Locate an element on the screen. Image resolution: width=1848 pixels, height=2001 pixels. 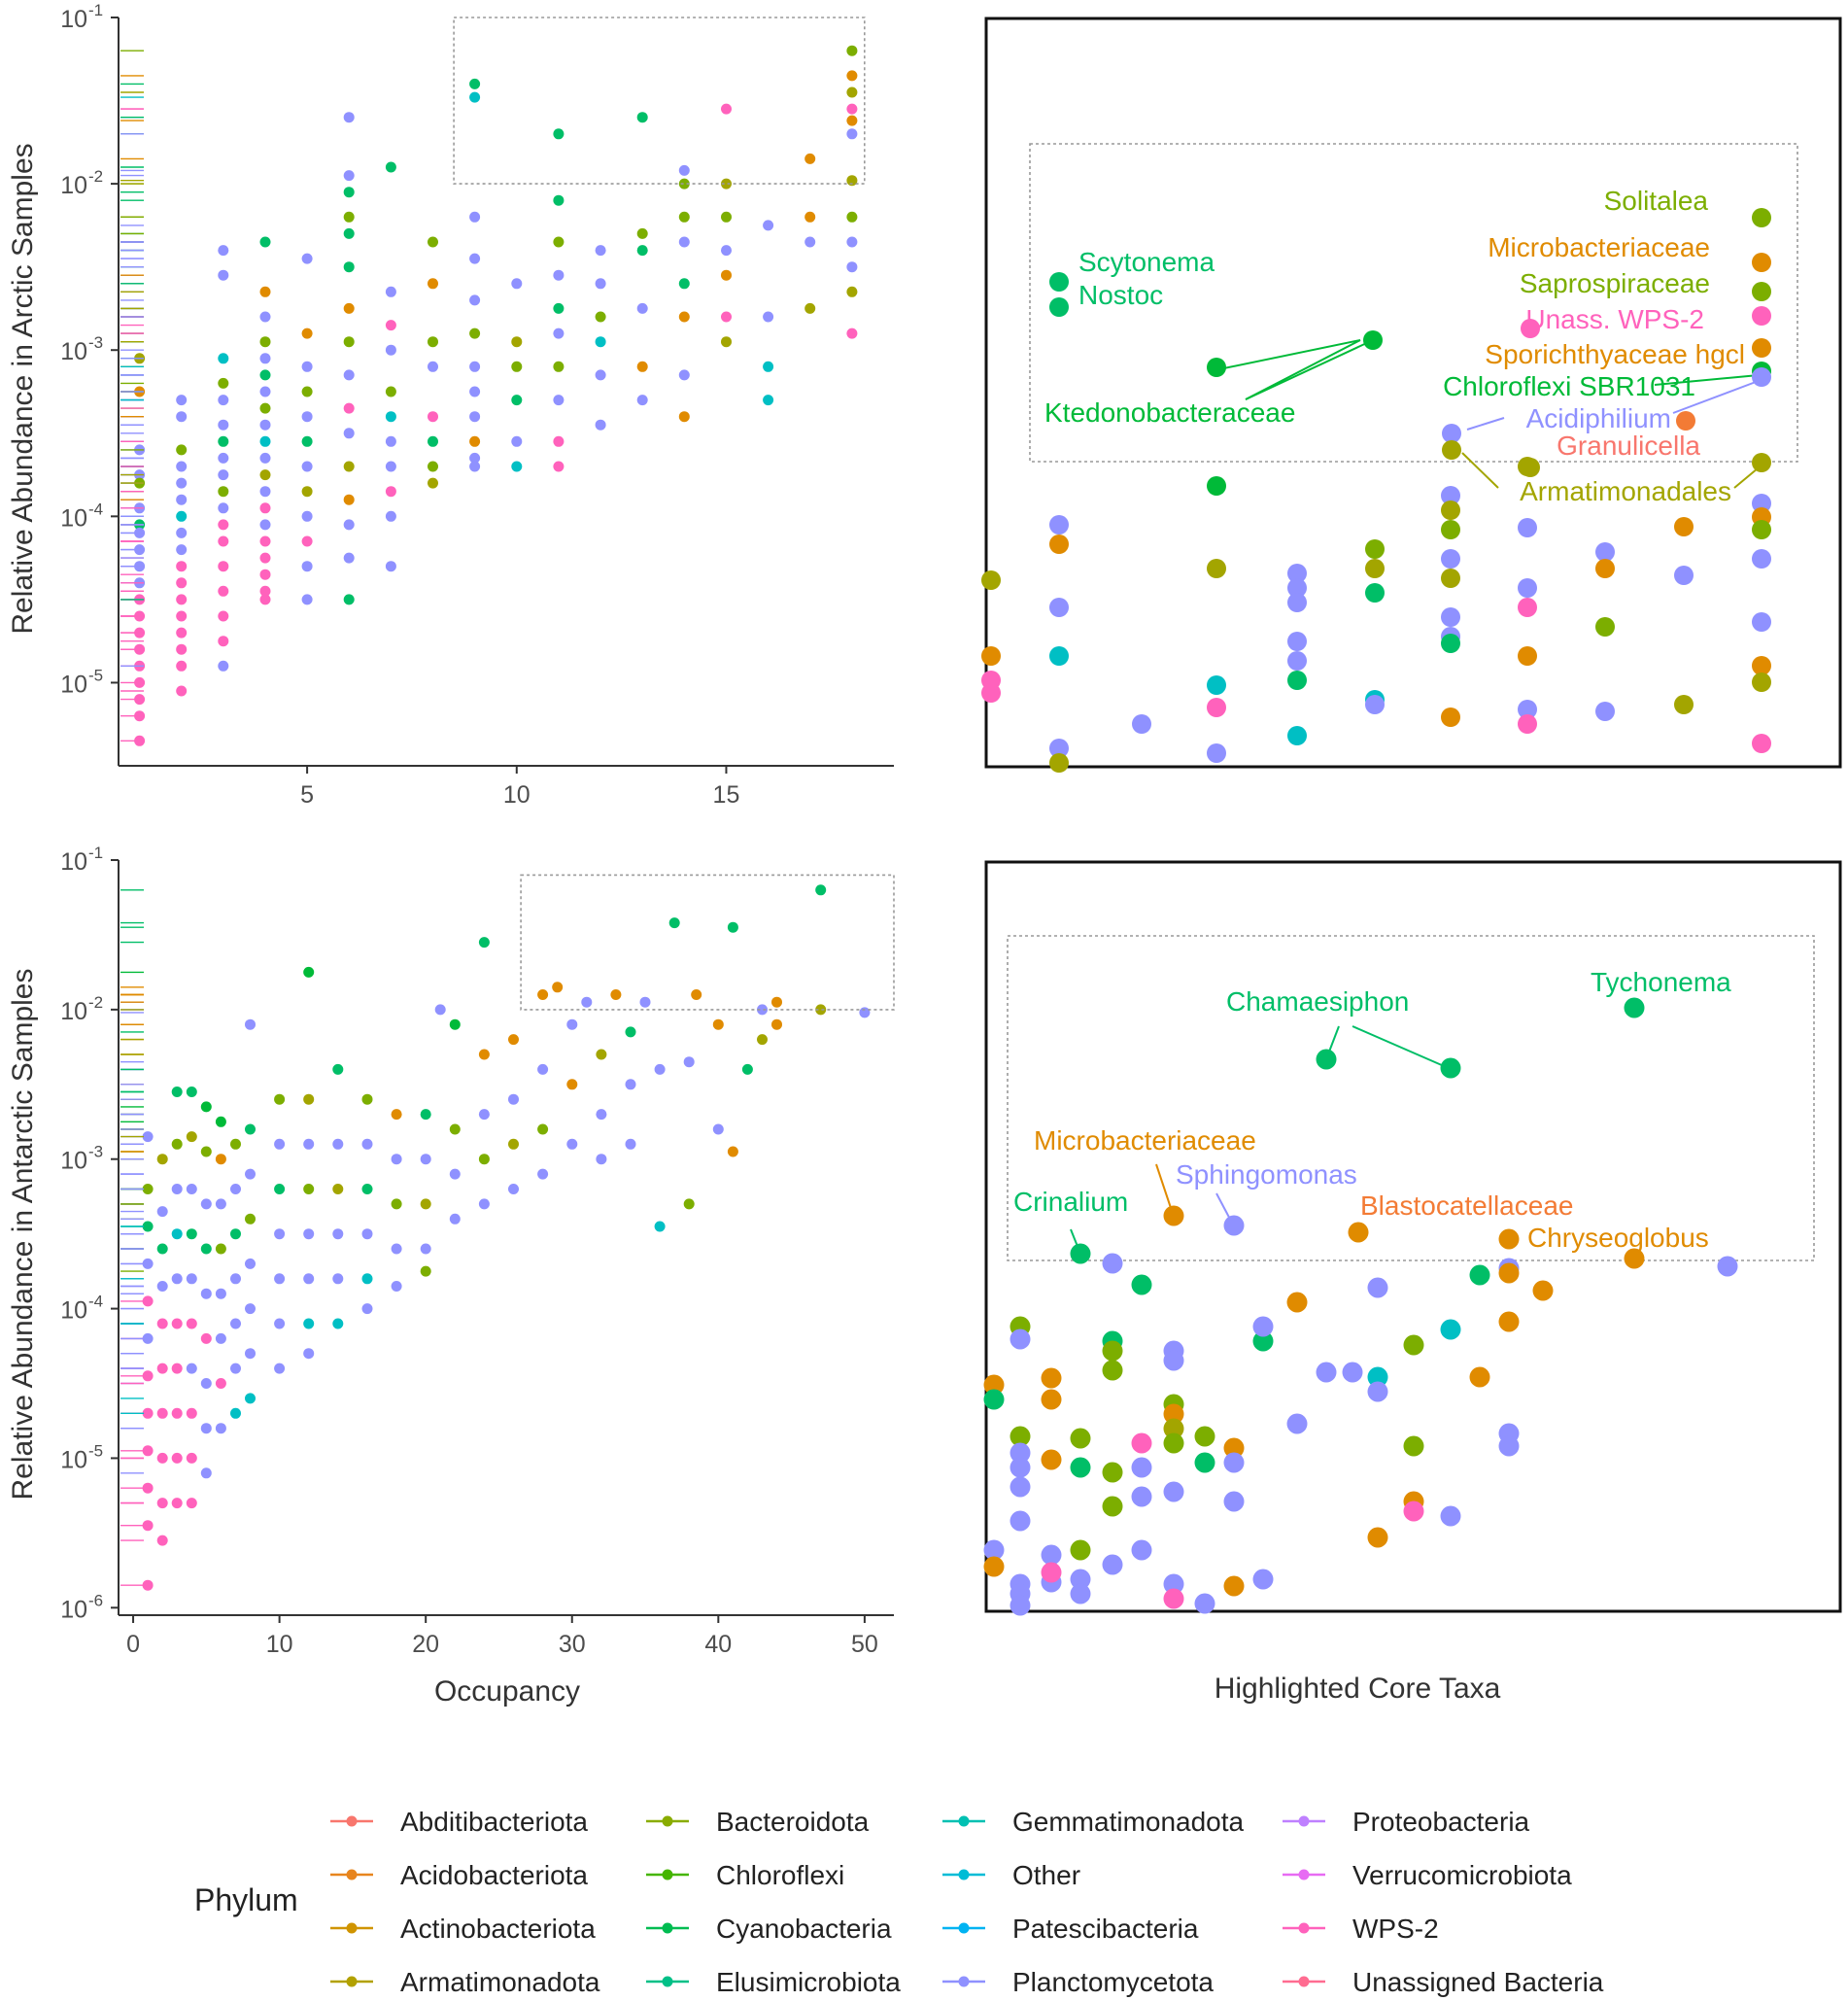
antarctic-x-tick-label: 50 is located at coordinates (864, 1644).